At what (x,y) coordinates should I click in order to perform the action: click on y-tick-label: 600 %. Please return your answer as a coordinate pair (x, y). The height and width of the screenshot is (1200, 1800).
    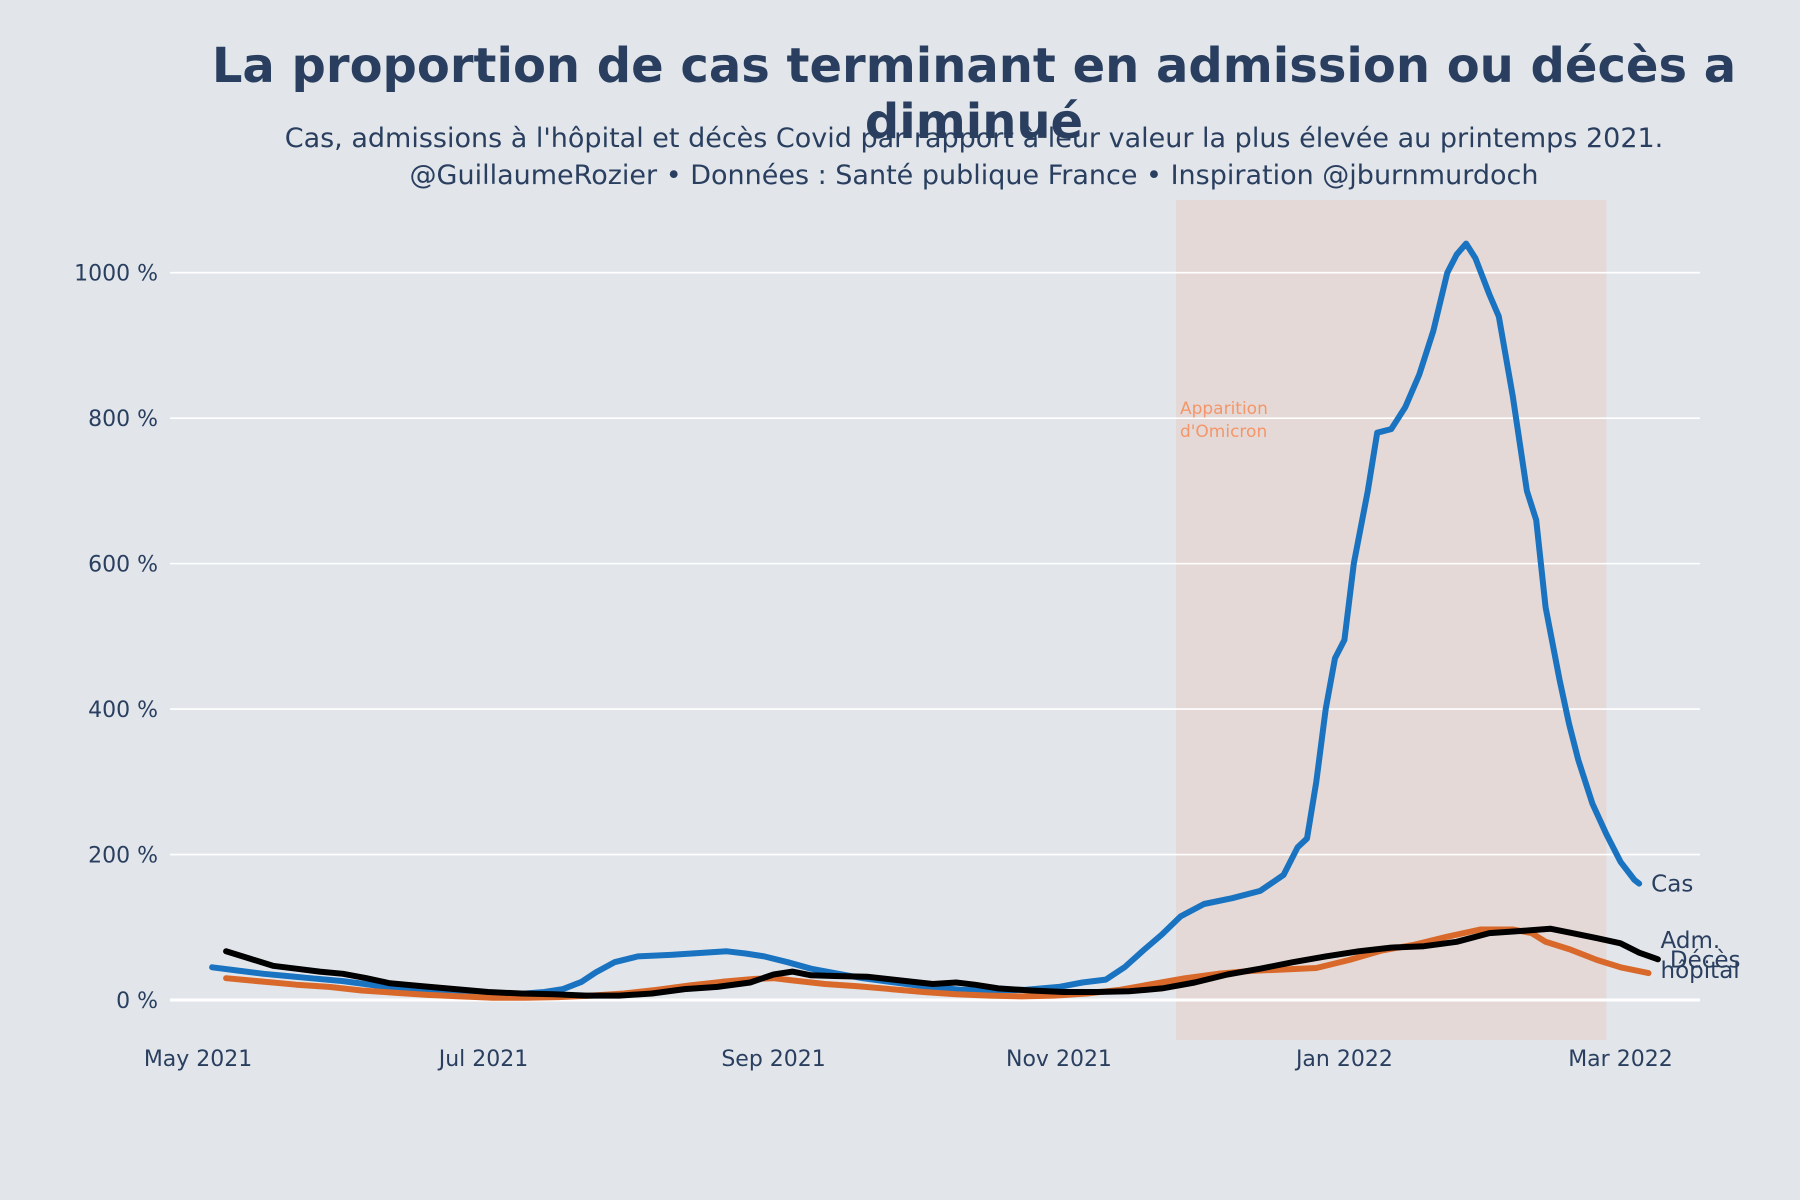
    Looking at the image, I should click on (123, 565).